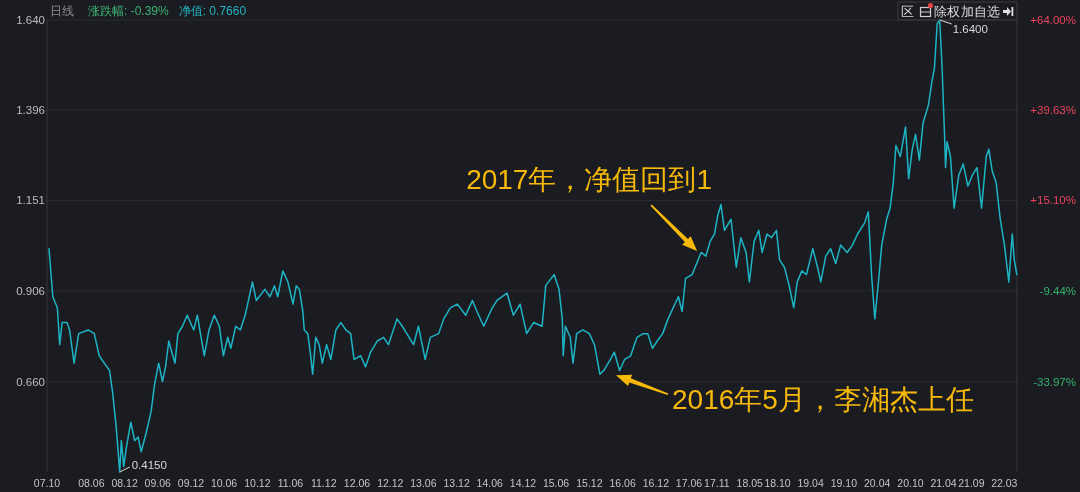 This screenshot has height=492, width=1080. I want to click on x-tick-label: 11.12, so click(324, 483).